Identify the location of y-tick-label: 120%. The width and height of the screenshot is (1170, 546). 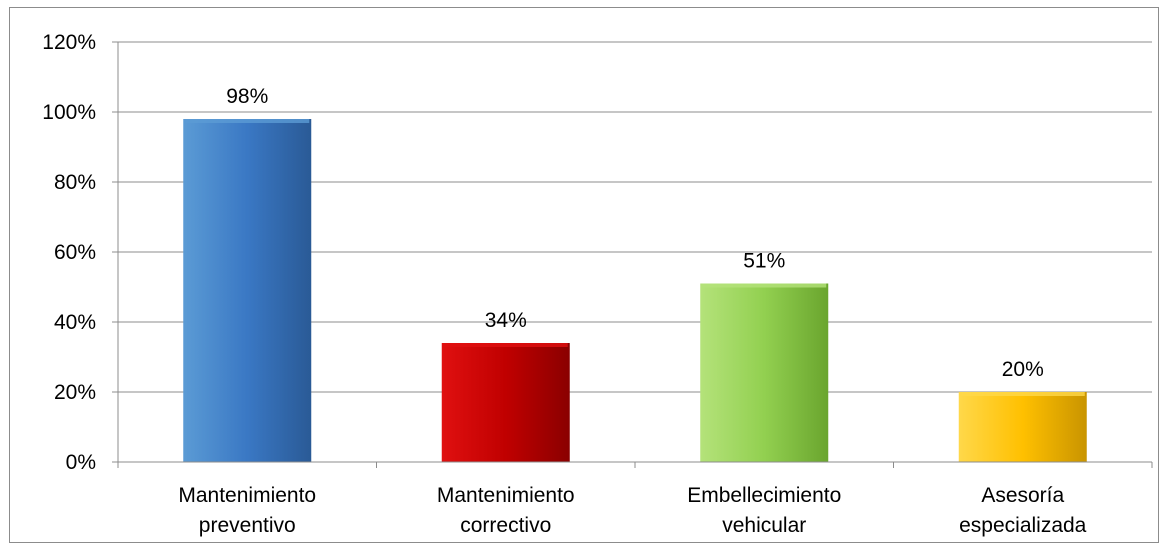
(69, 42).